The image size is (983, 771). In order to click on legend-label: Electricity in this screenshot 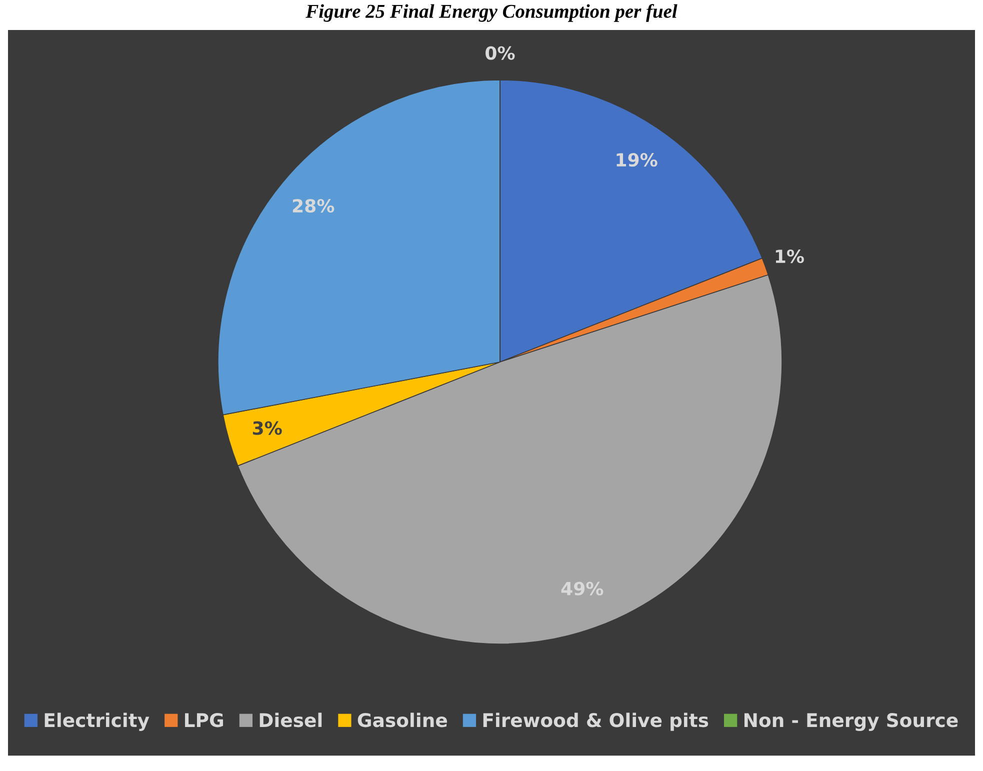, I will do `click(97, 721)`.